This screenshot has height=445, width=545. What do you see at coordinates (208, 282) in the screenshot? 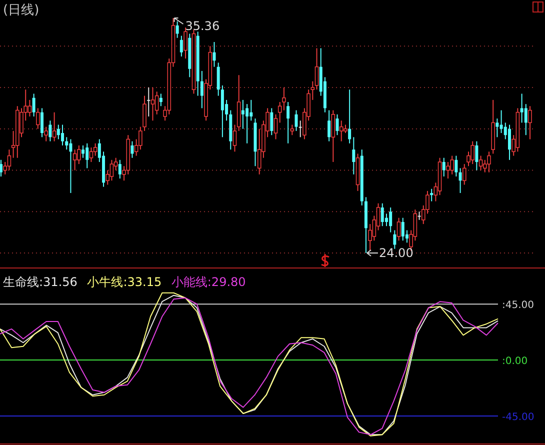
I see `series-label: 小能线:29.80` at bounding box center [208, 282].